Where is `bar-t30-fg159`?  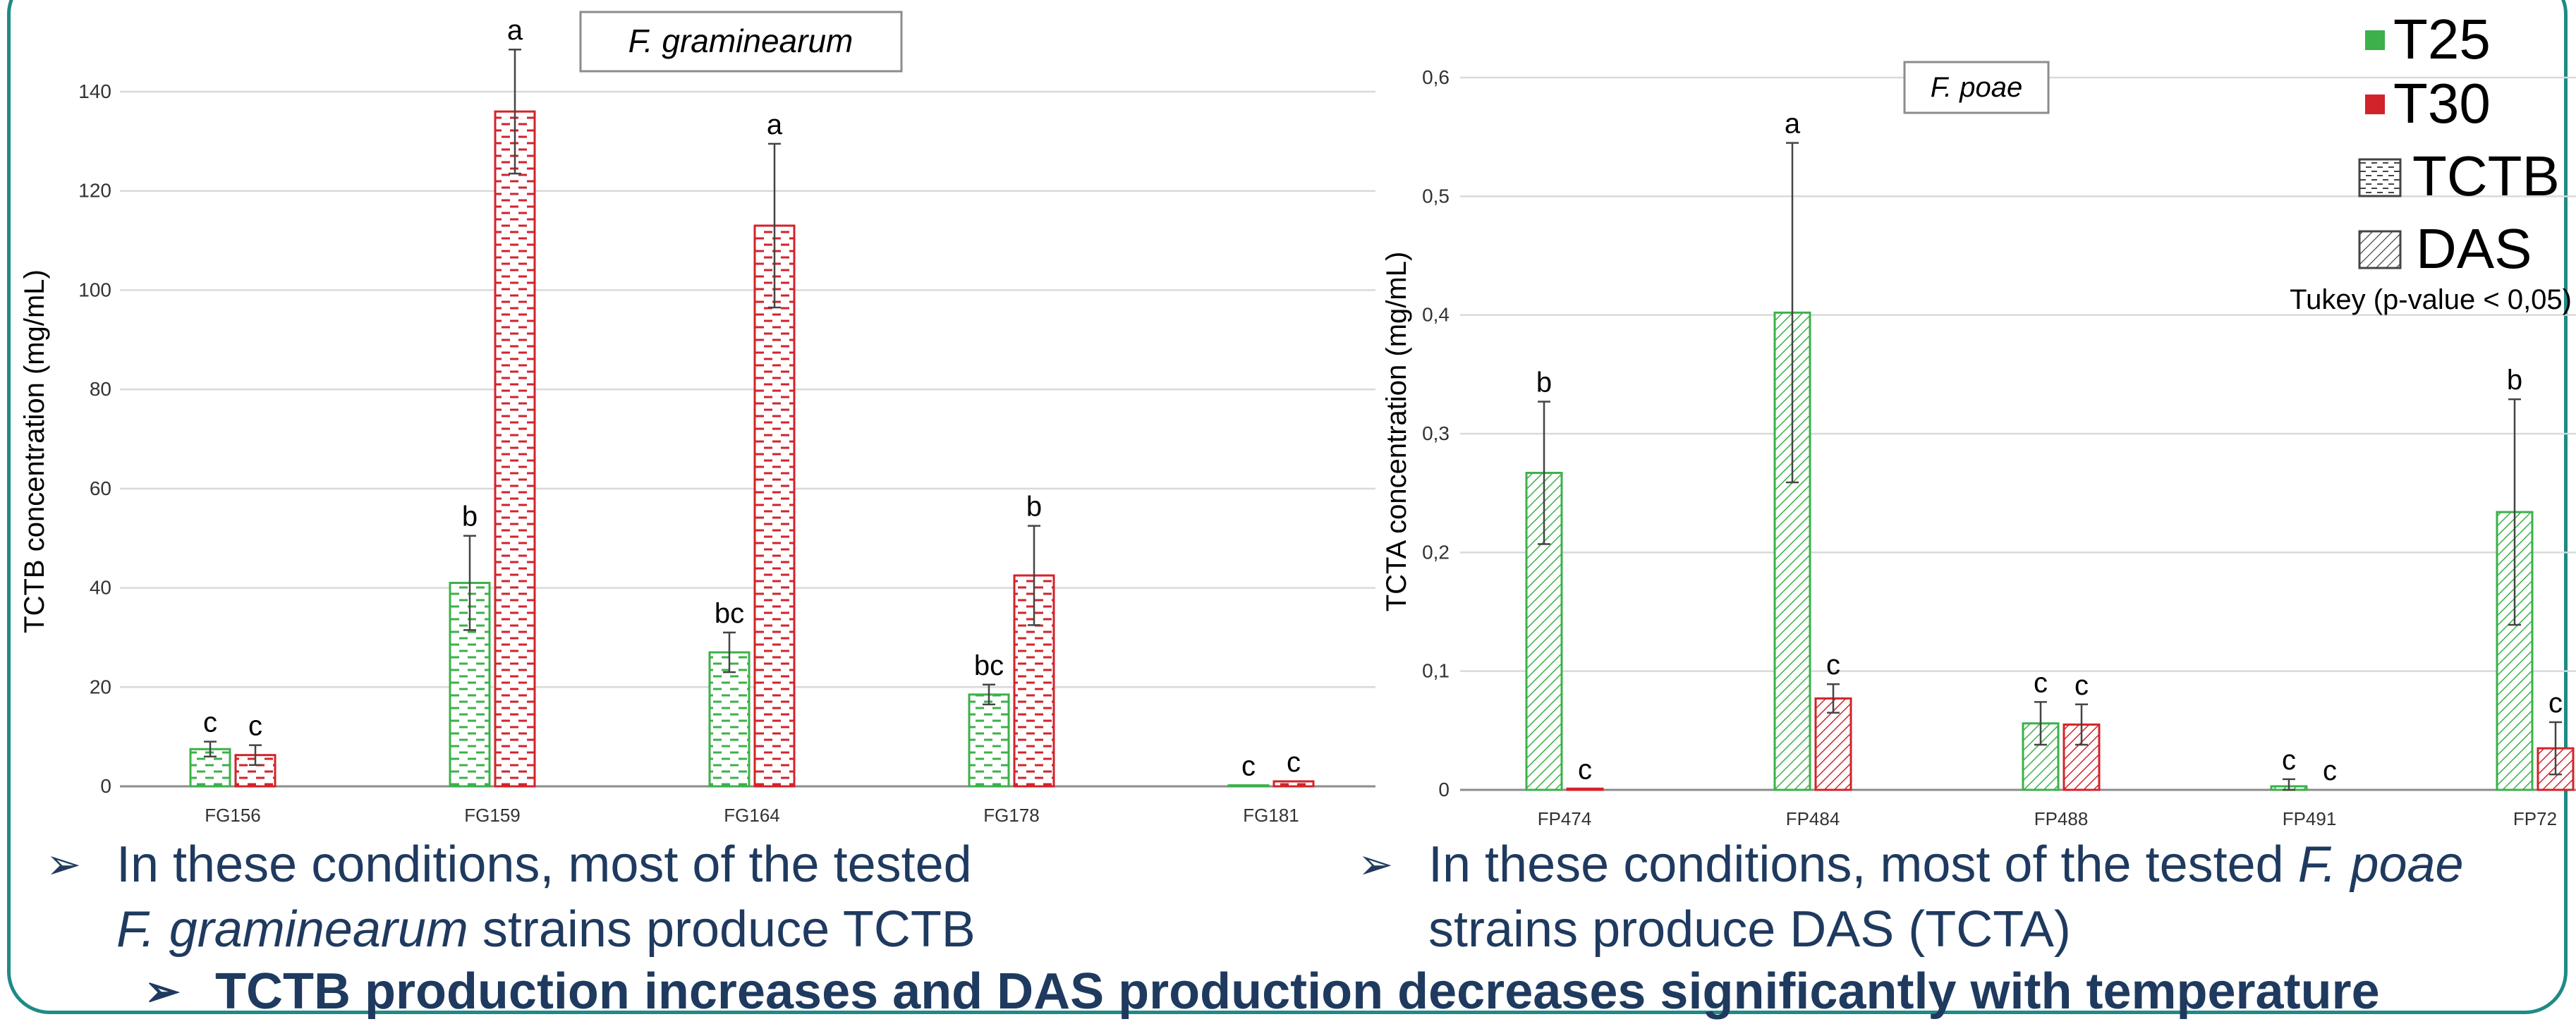 bar-t30-fg159 is located at coordinates (515, 449).